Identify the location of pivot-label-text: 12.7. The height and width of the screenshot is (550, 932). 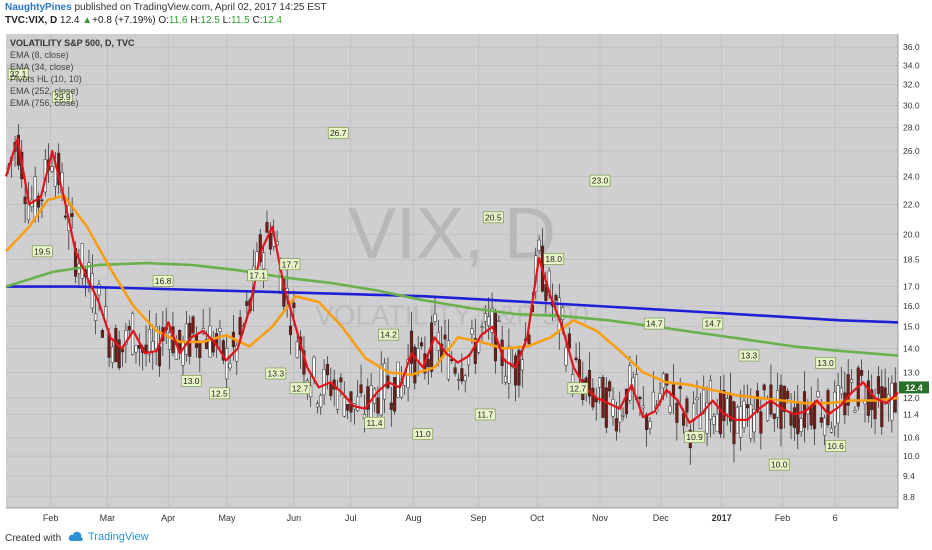
(300, 388).